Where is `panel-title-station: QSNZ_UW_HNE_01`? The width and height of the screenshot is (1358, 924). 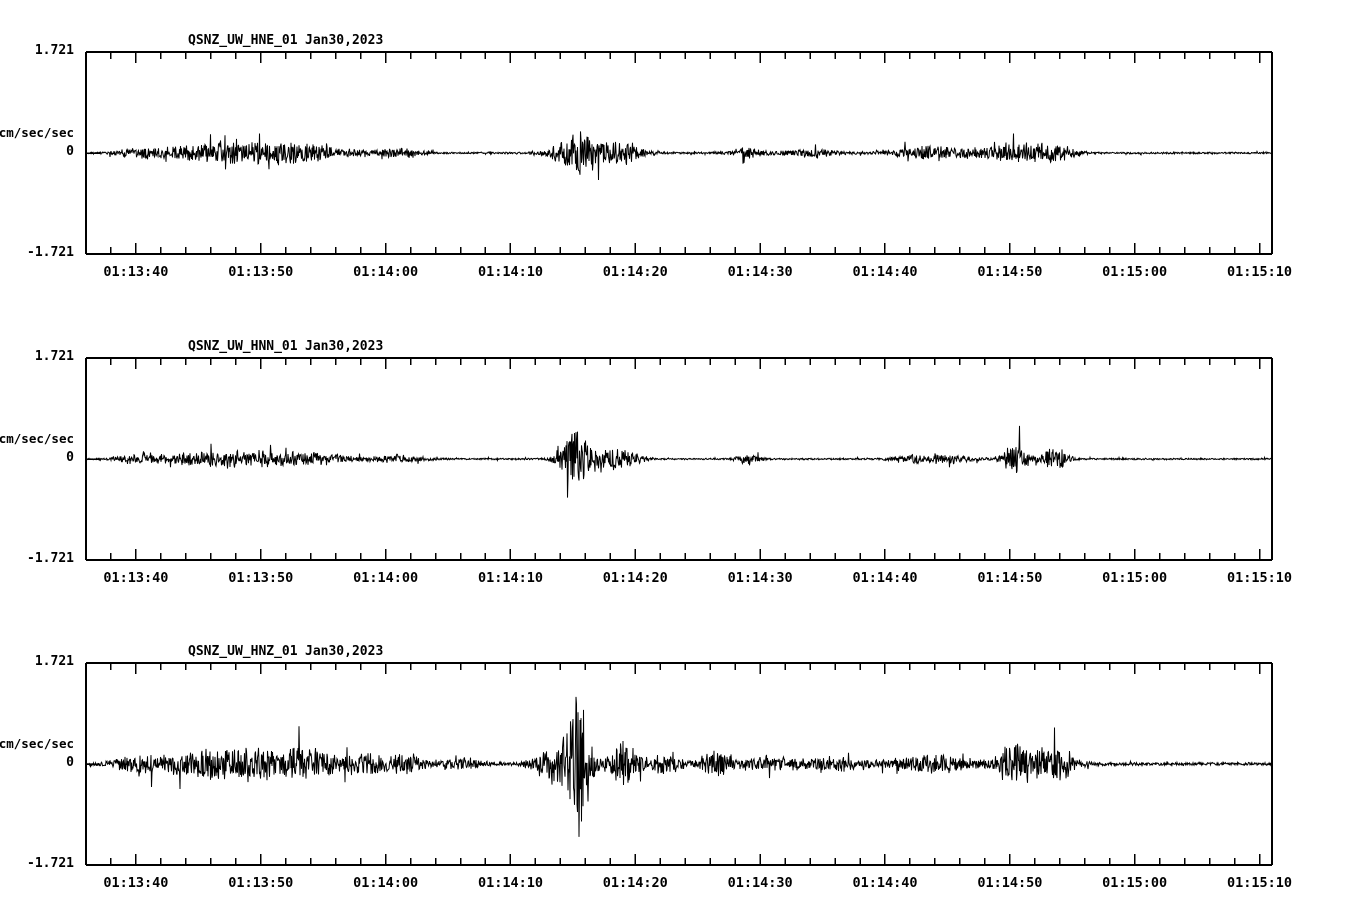
panel-title-station: QSNZ_UW_HNE_01 is located at coordinates (243, 40).